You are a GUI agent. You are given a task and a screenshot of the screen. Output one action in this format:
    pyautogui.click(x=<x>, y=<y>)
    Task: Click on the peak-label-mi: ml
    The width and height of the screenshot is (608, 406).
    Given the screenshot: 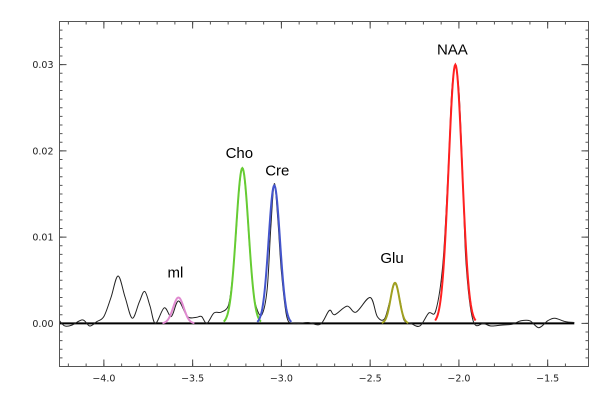 What is the action you would take?
    pyautogui.click(x=176, y=273)
    